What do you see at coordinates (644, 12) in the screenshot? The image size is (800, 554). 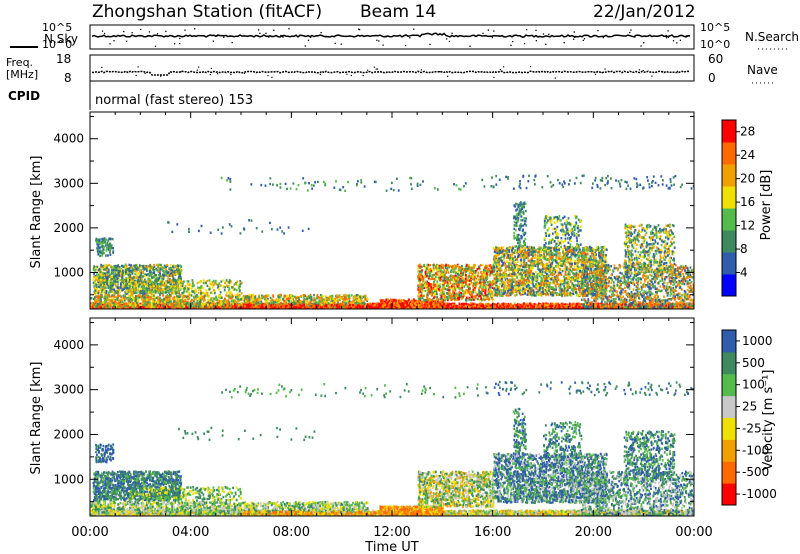 I see `date-label: 22/Jan/2012` at bounding box center [644, 12].